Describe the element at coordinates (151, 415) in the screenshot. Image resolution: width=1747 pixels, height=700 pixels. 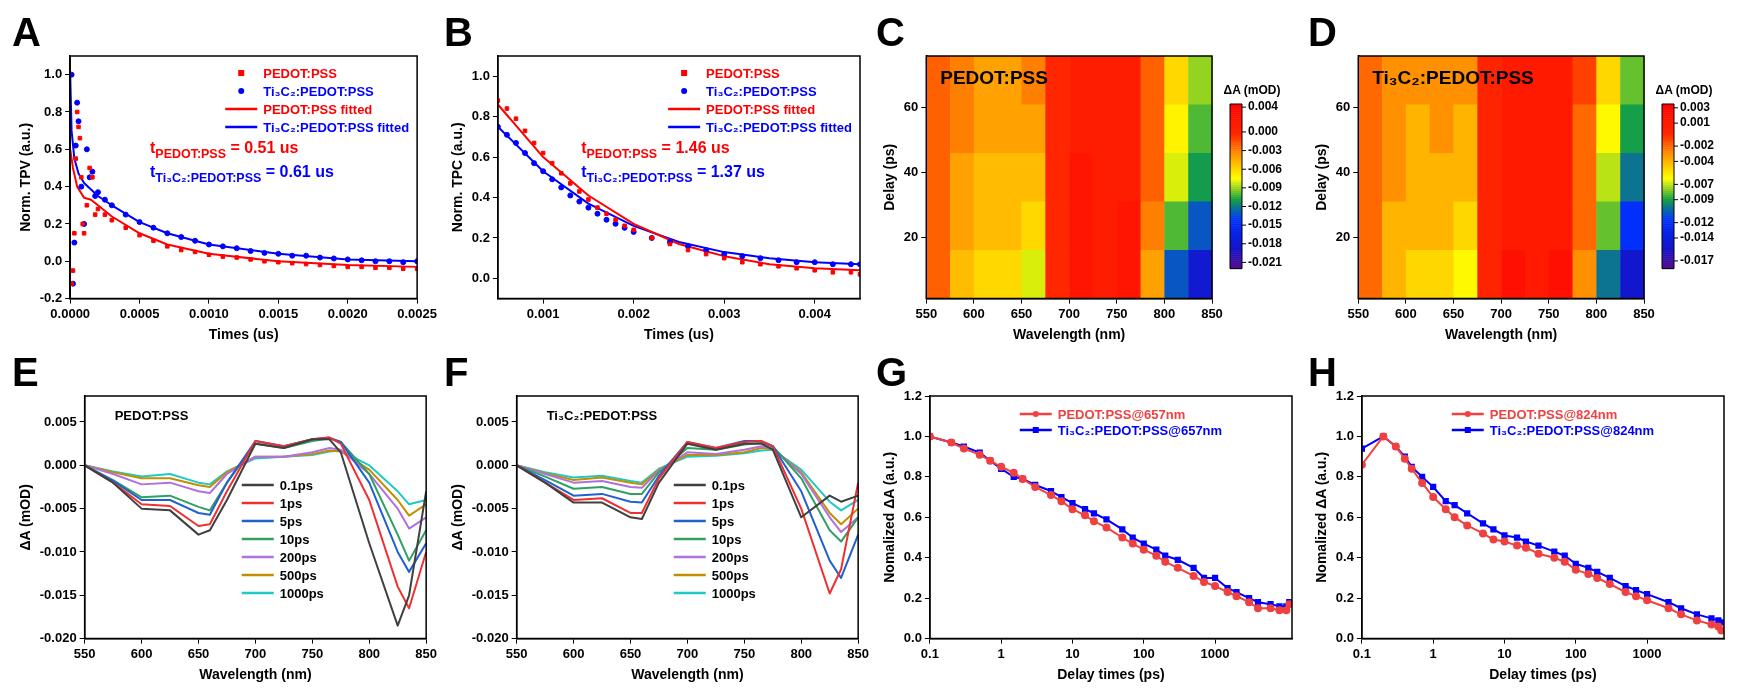
I see `annotation: PEDOT:PSS` at that location.